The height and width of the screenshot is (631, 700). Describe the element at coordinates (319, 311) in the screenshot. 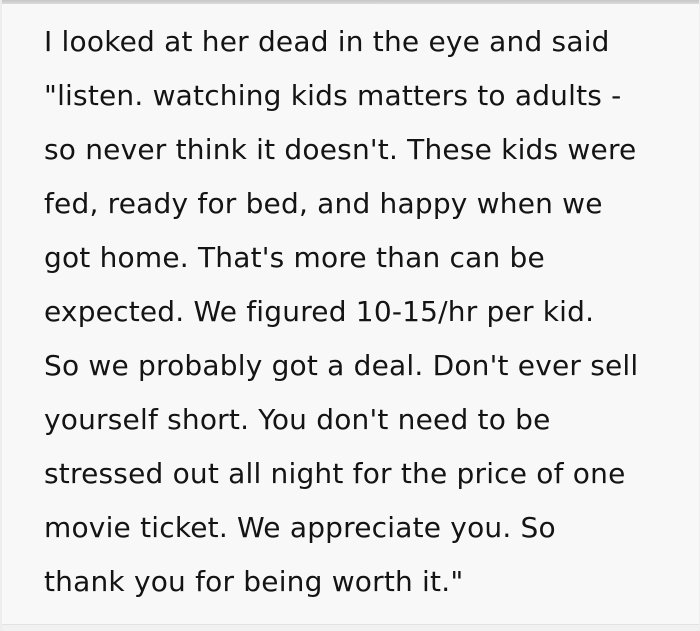

I see `post-text-line: expected. We figured 10-15/hr per kid.` at that location.